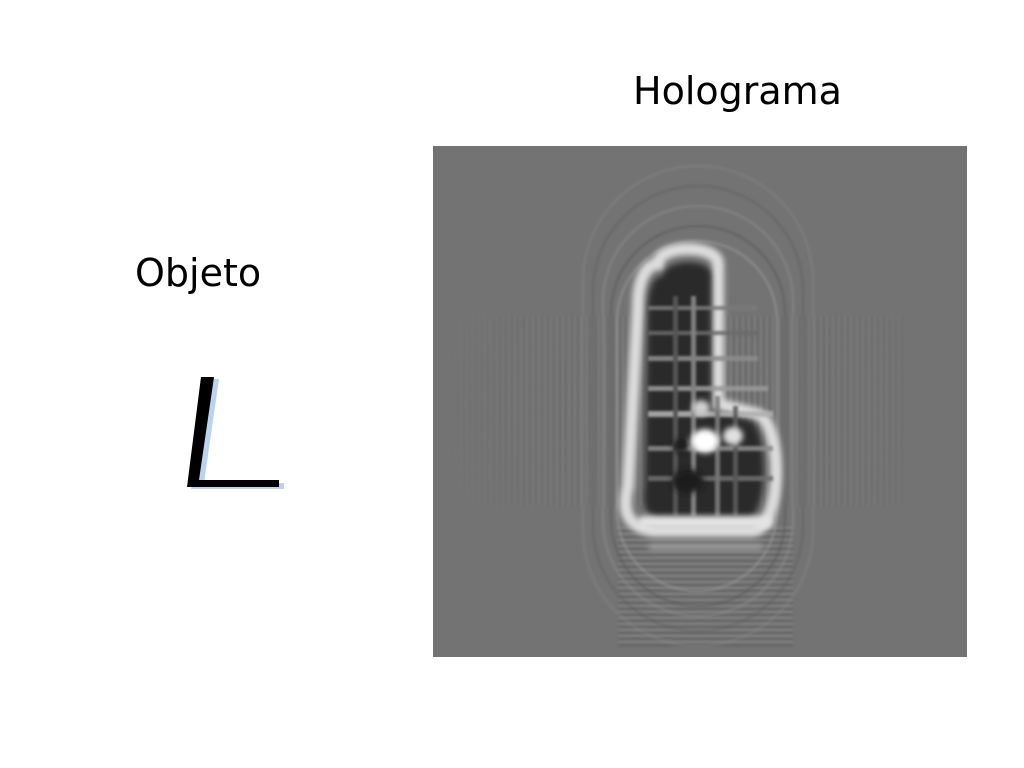 The width and height of the screenshot is (1024, 768). Describe the element at coordinates (198, 273) in the screenshot. I see `object-panel-title: Objeto` at that location.